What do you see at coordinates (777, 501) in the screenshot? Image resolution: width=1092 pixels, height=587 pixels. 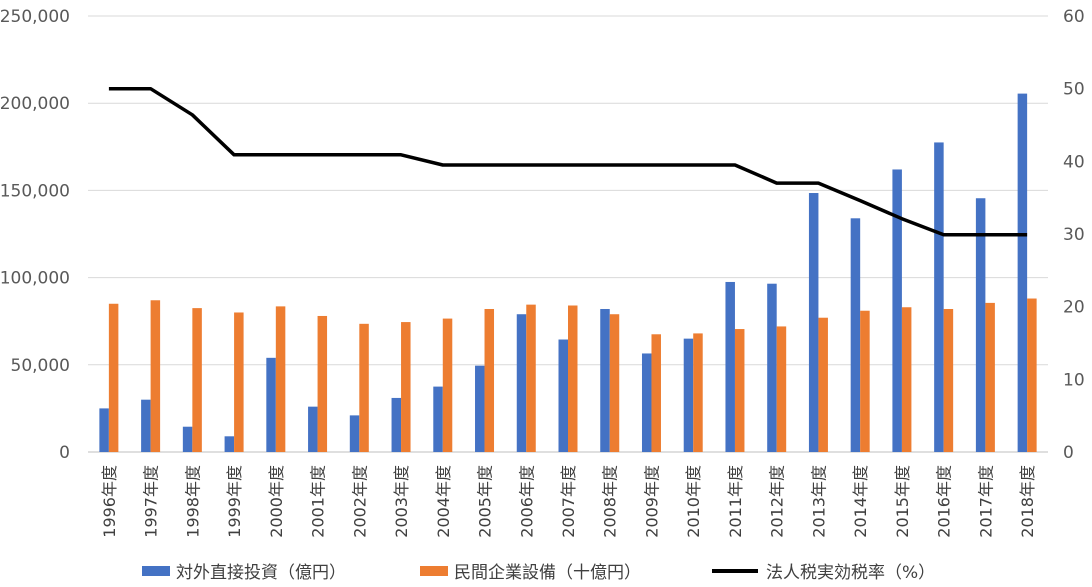 I see `category-label: 2012年度` at bounding box center [777, 501].